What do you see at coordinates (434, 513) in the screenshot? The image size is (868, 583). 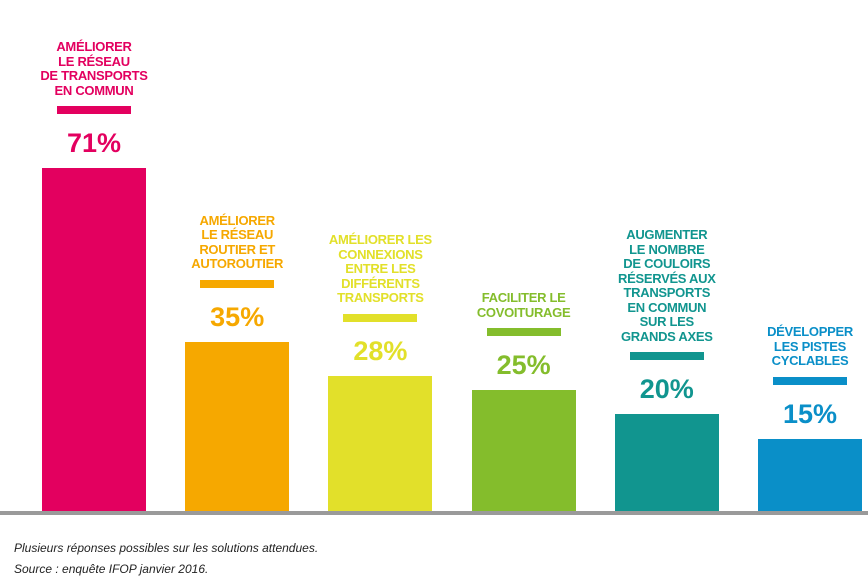 I see `baseline` at bounding box center [434, 513].